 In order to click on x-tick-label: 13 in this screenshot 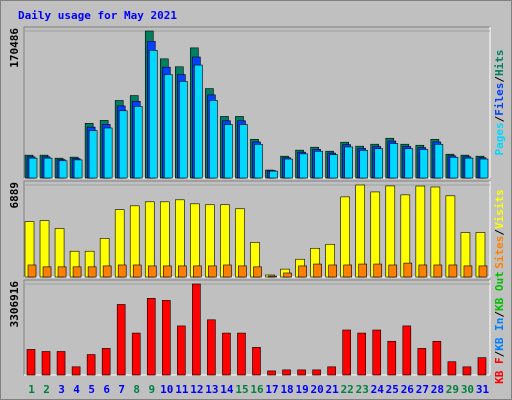, I will do `click(211, 389)`.